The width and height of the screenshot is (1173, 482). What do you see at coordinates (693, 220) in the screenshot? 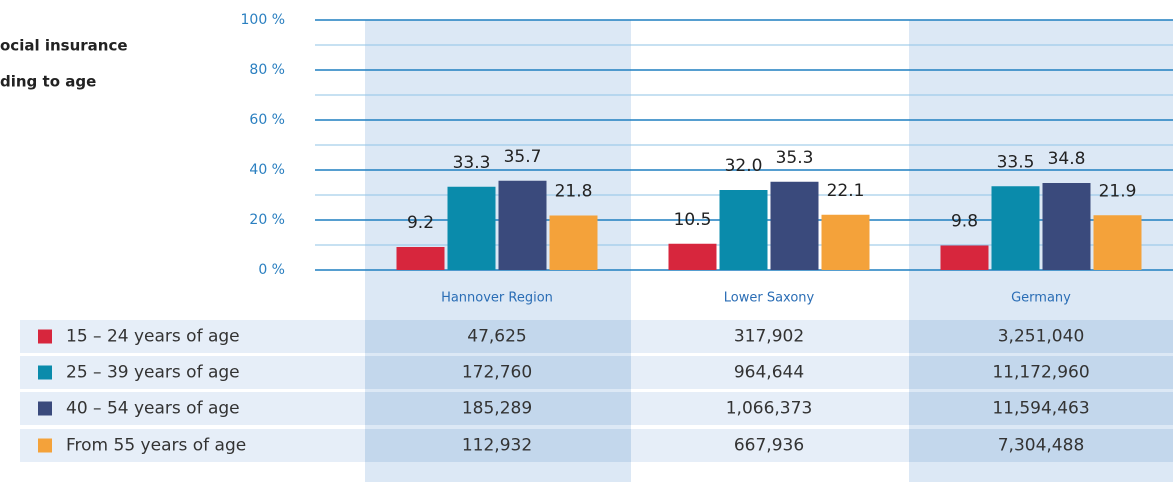
I see `value-label: 10.5` at bounding box center [693, 220].